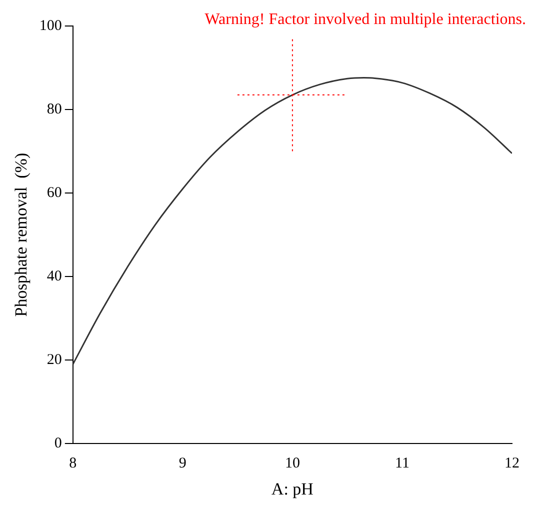  I want to click on y-tick-label: 100, so click(50, 26).